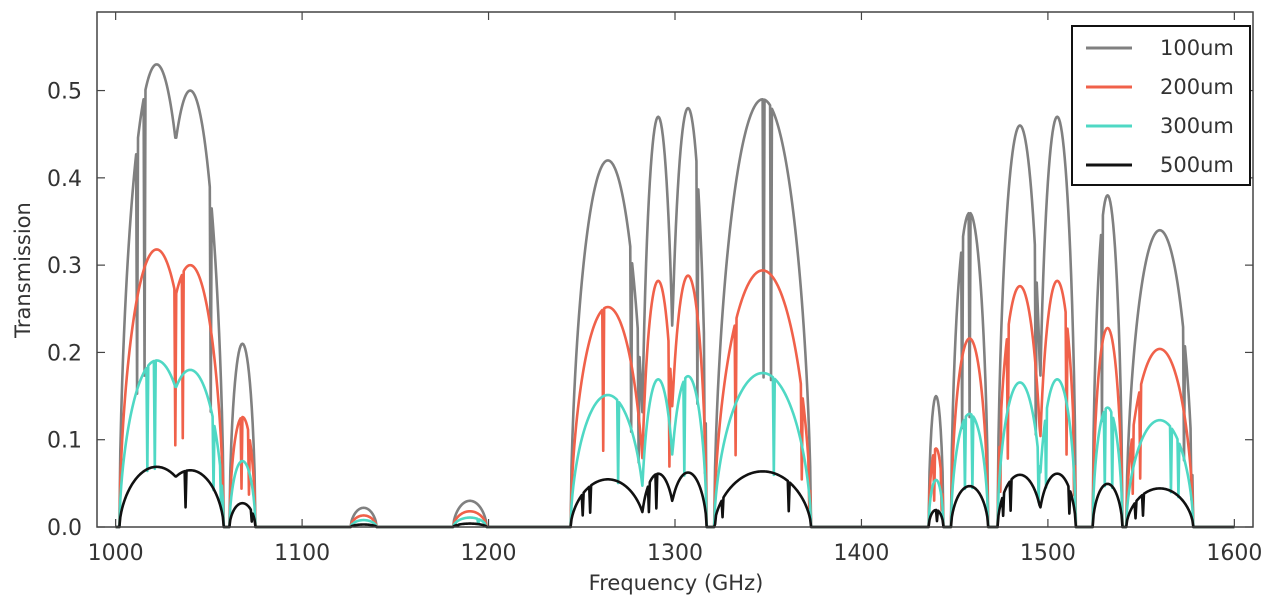 This screenshot has width=1274, height=599. I want to click on x-axis-title: Frequency (GHz), so click(676, 583).